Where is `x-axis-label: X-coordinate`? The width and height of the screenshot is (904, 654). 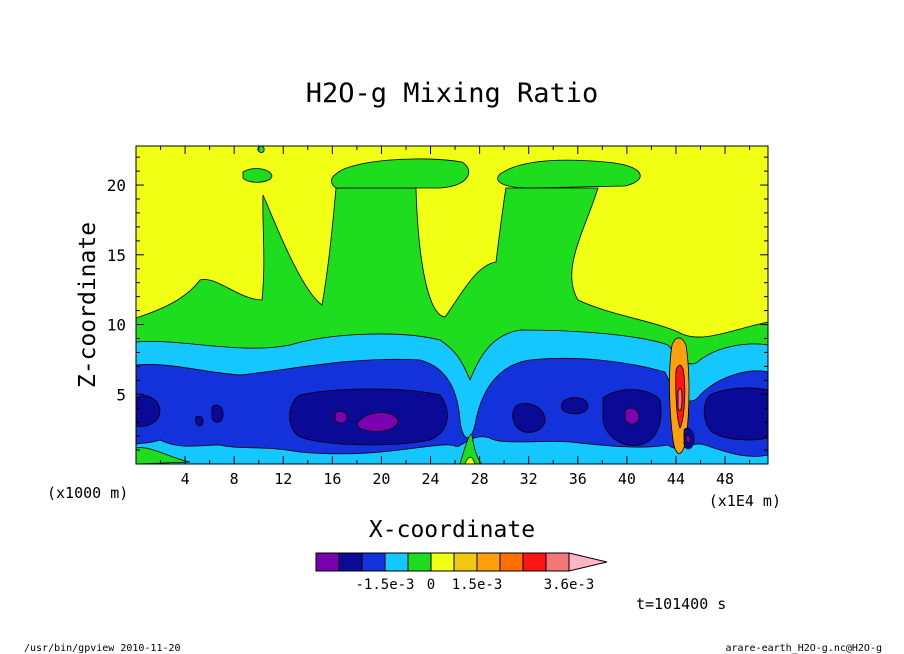
x-axis-label: X-coordinate is located at coordinates (452, 530).